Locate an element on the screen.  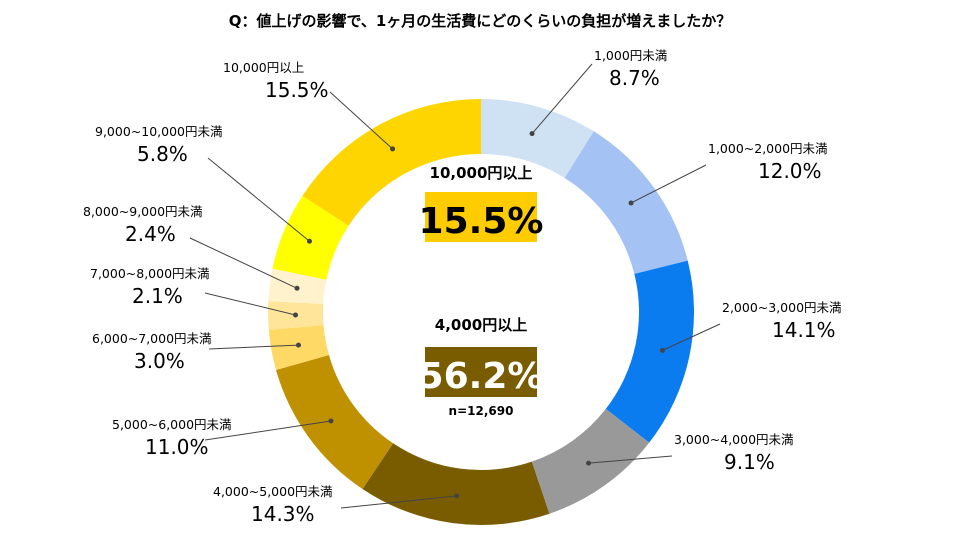
slice-category-label: 4,000~5,000円未満 is located at coordinates (273, 491).